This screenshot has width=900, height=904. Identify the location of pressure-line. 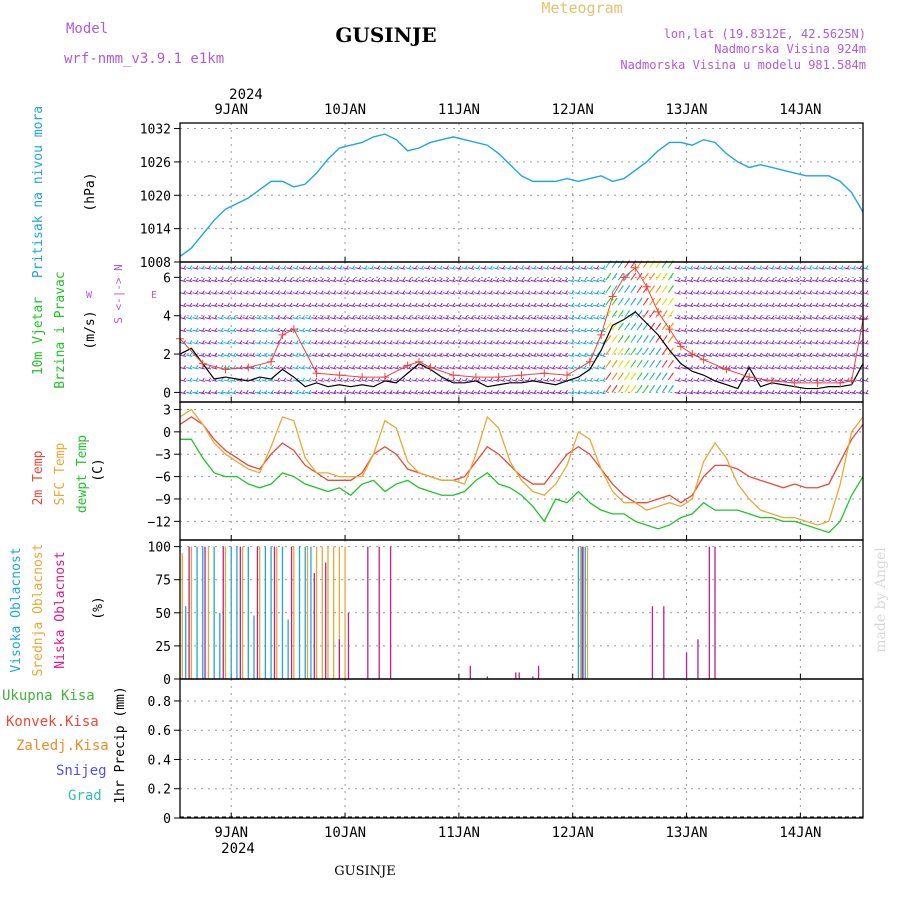
(521, 195).